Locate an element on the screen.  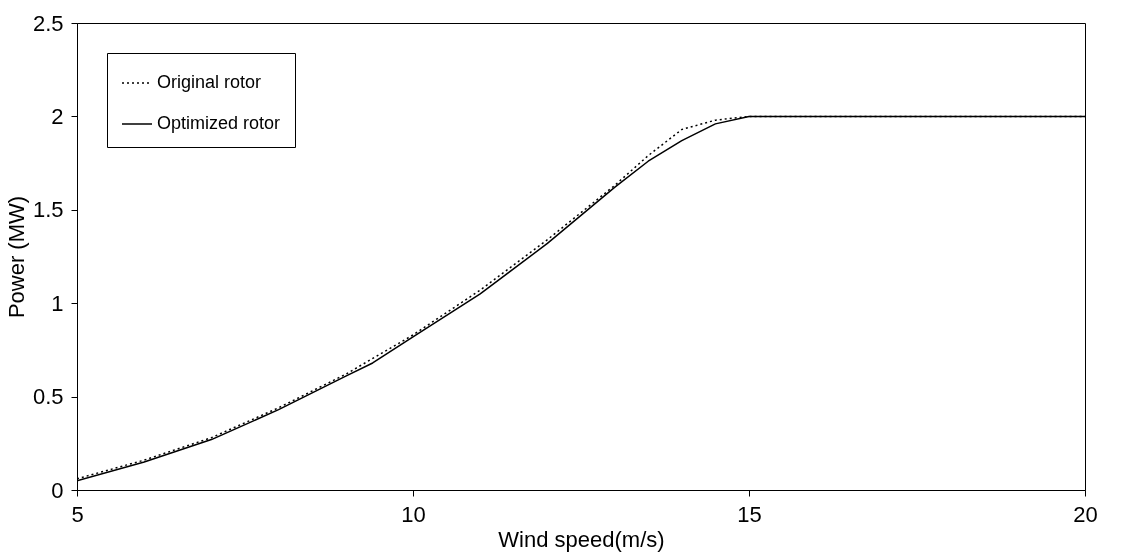
y-tick-label: 0 is located at coordinates (57, 490).